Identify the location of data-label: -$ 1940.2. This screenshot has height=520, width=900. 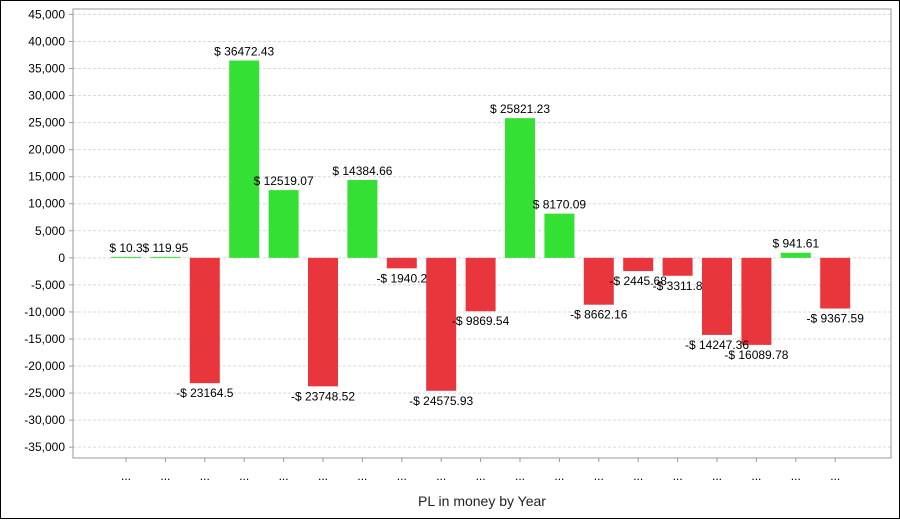
(401, 278).